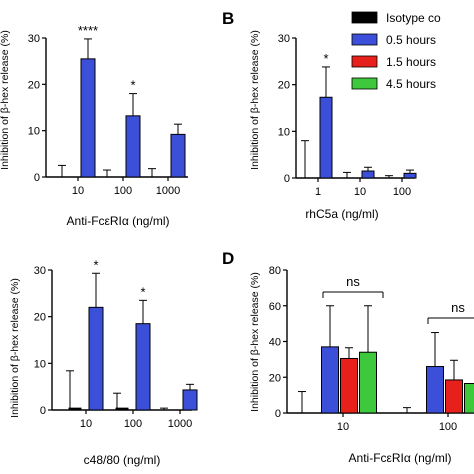  I want to click on panel-a-x-tick-label: 10, so click(78, 191).